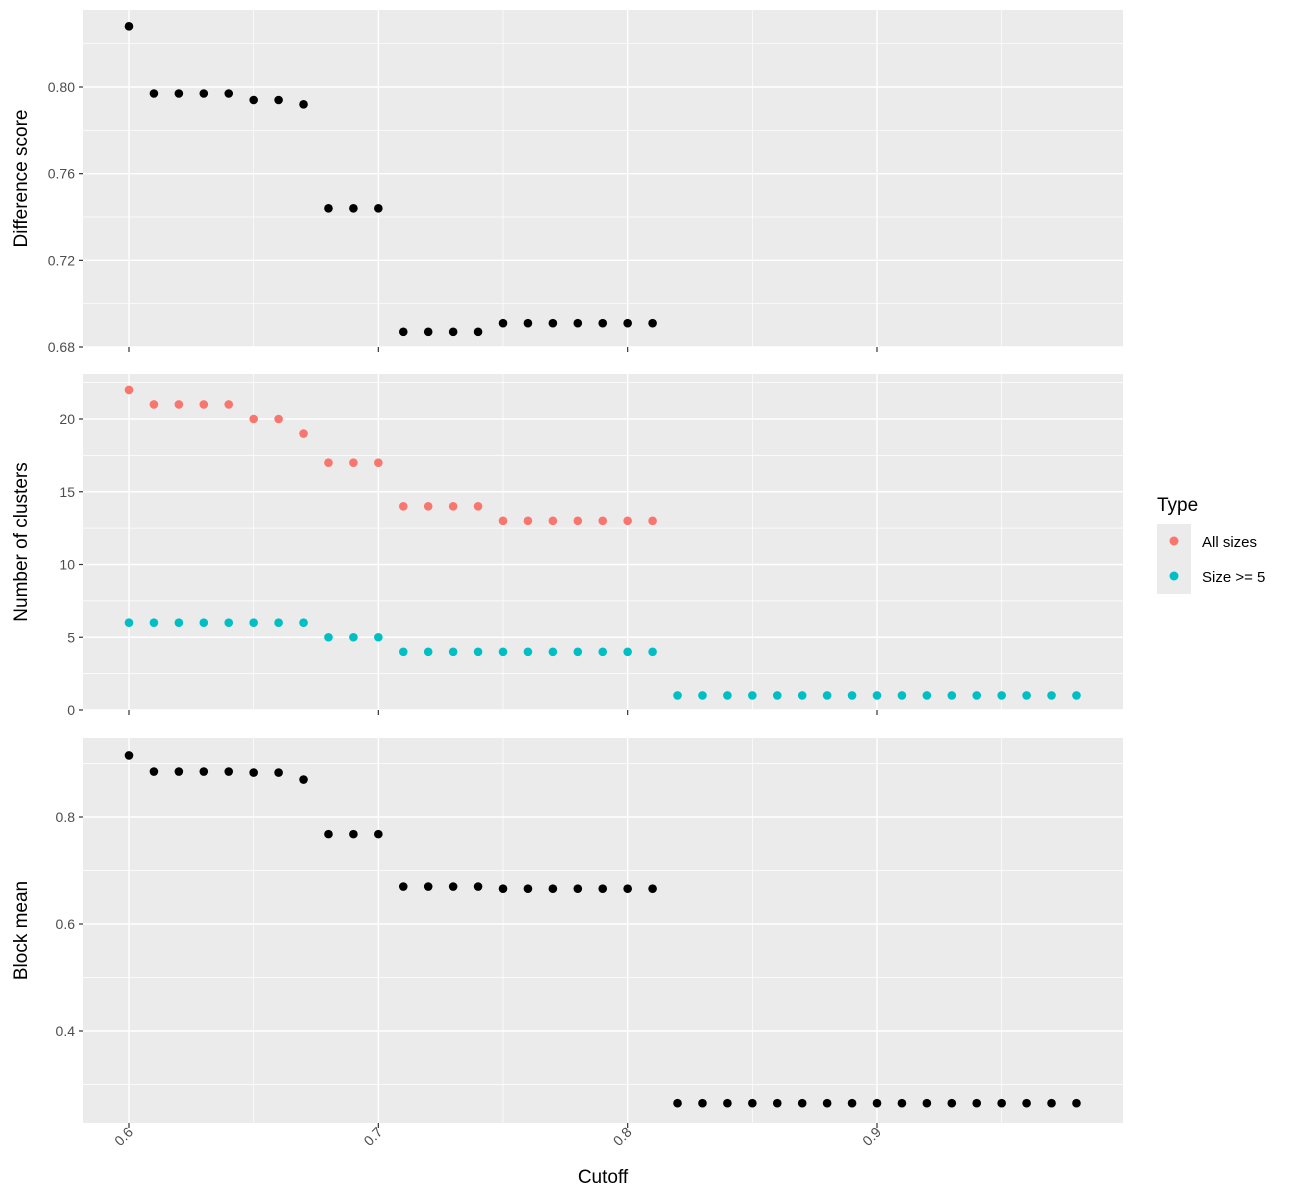 This screenshot has width=1300, height=1200. What do you see at coordinates (61, 87) in the screenshot?
I see `y-tick-label: 0.80` at bounding box center [61, 87].